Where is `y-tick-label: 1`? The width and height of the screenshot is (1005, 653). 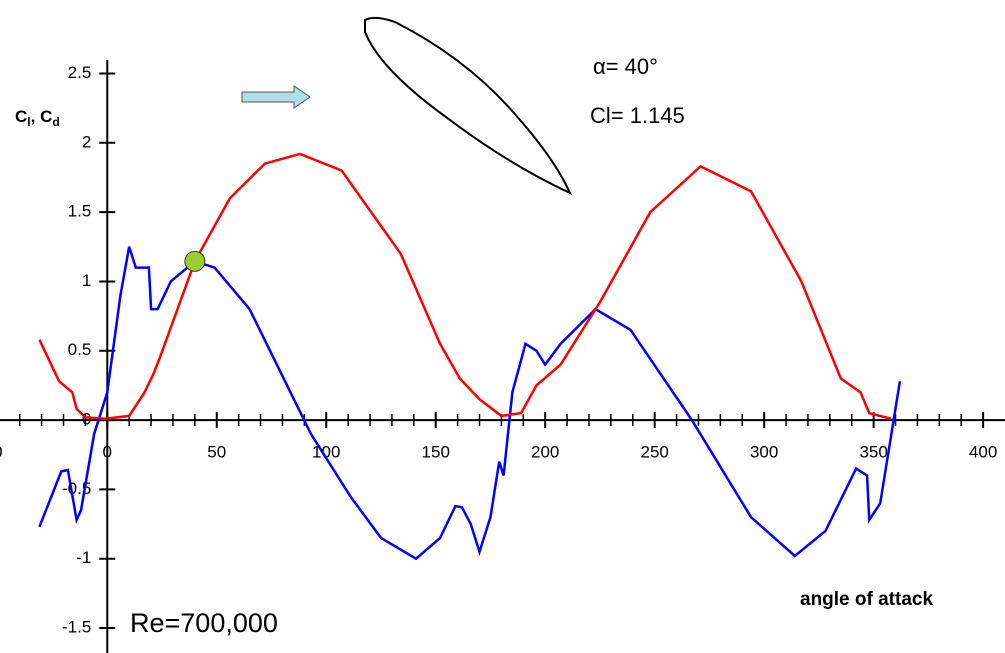
y-tick-label: 1 is located at coordinates (86, 280).